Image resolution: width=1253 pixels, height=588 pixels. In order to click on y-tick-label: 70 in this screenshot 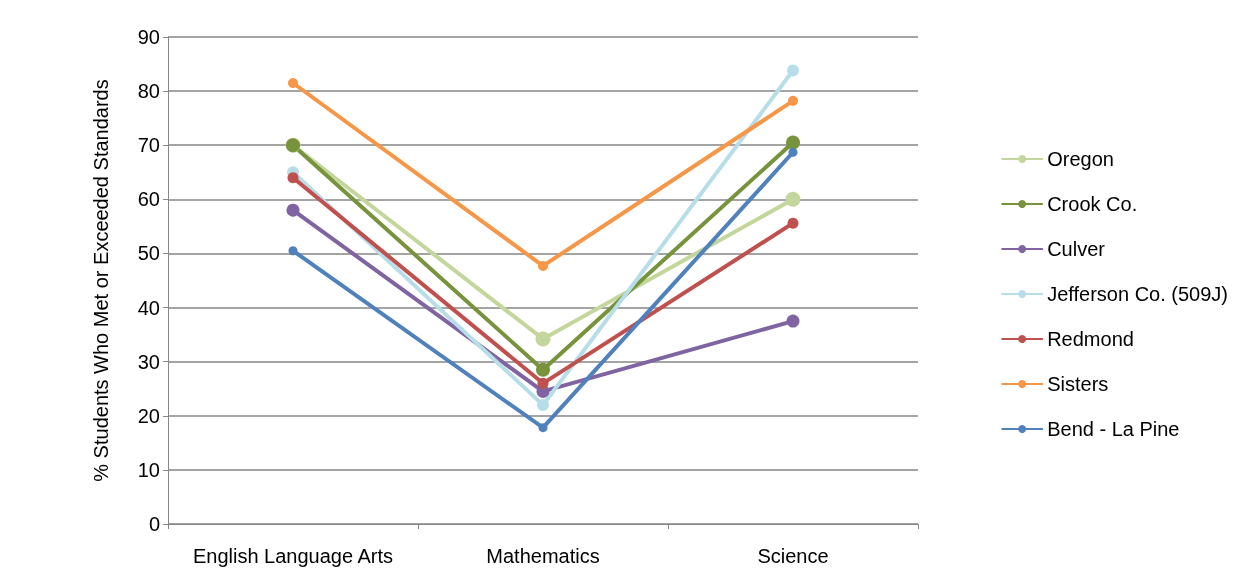, I will do `click(148, 145)`.